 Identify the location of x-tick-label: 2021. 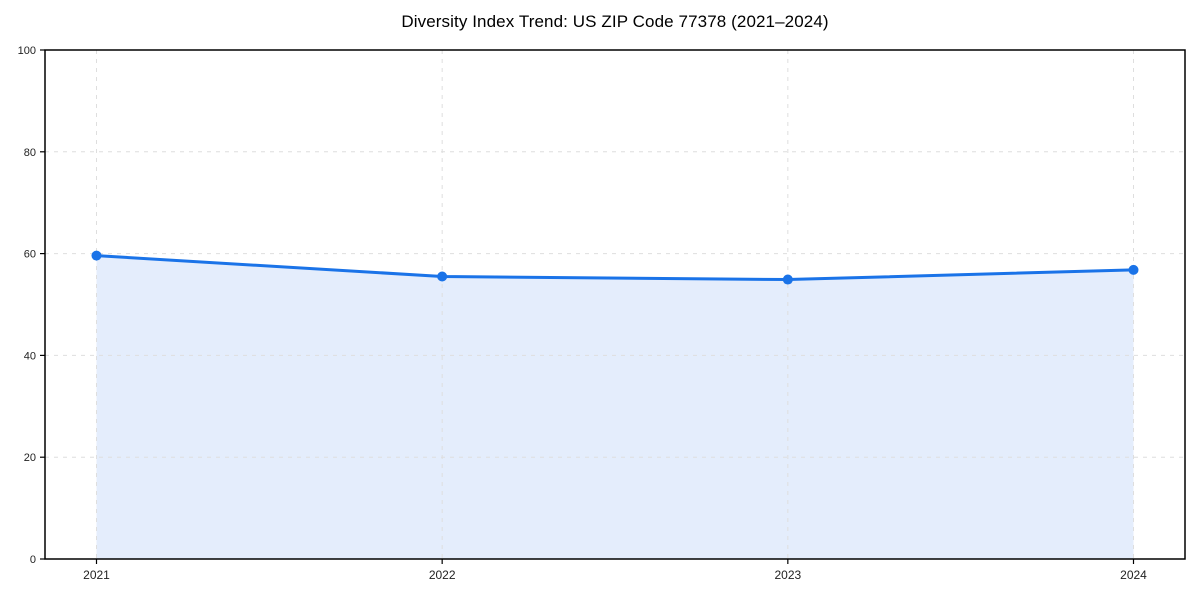
(96, 575).